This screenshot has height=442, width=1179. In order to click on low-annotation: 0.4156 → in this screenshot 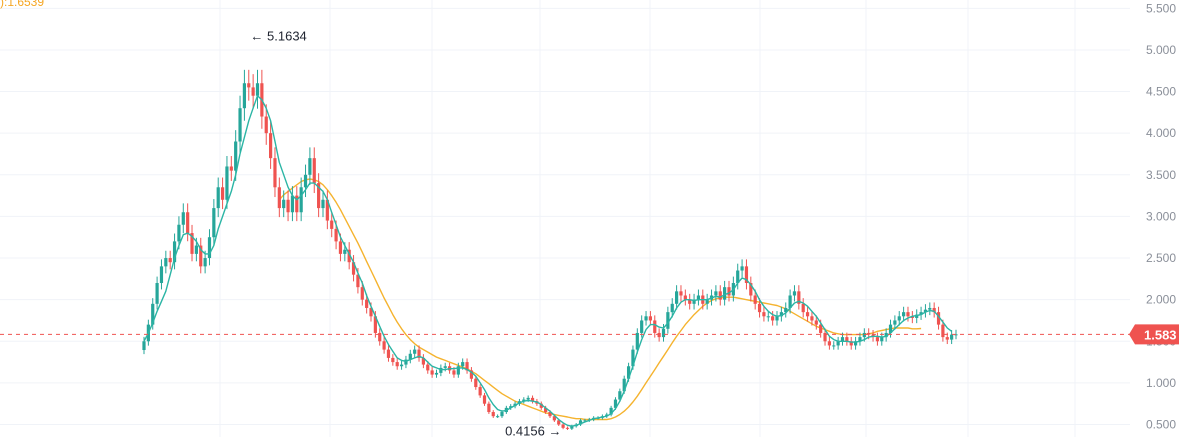, I will do `click(533, 430)`.